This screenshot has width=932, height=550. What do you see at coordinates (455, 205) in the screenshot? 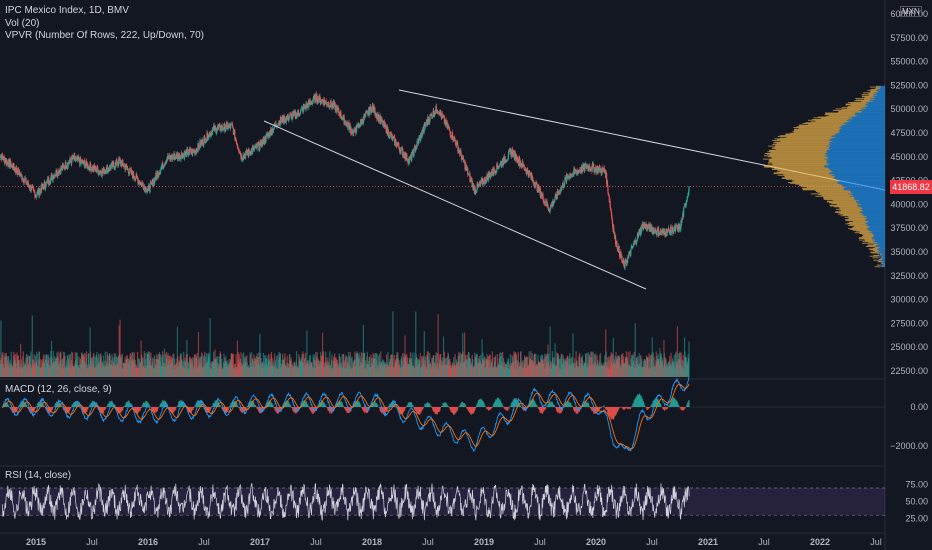
I see `lower-trendline` at bounding box center [455, 205].